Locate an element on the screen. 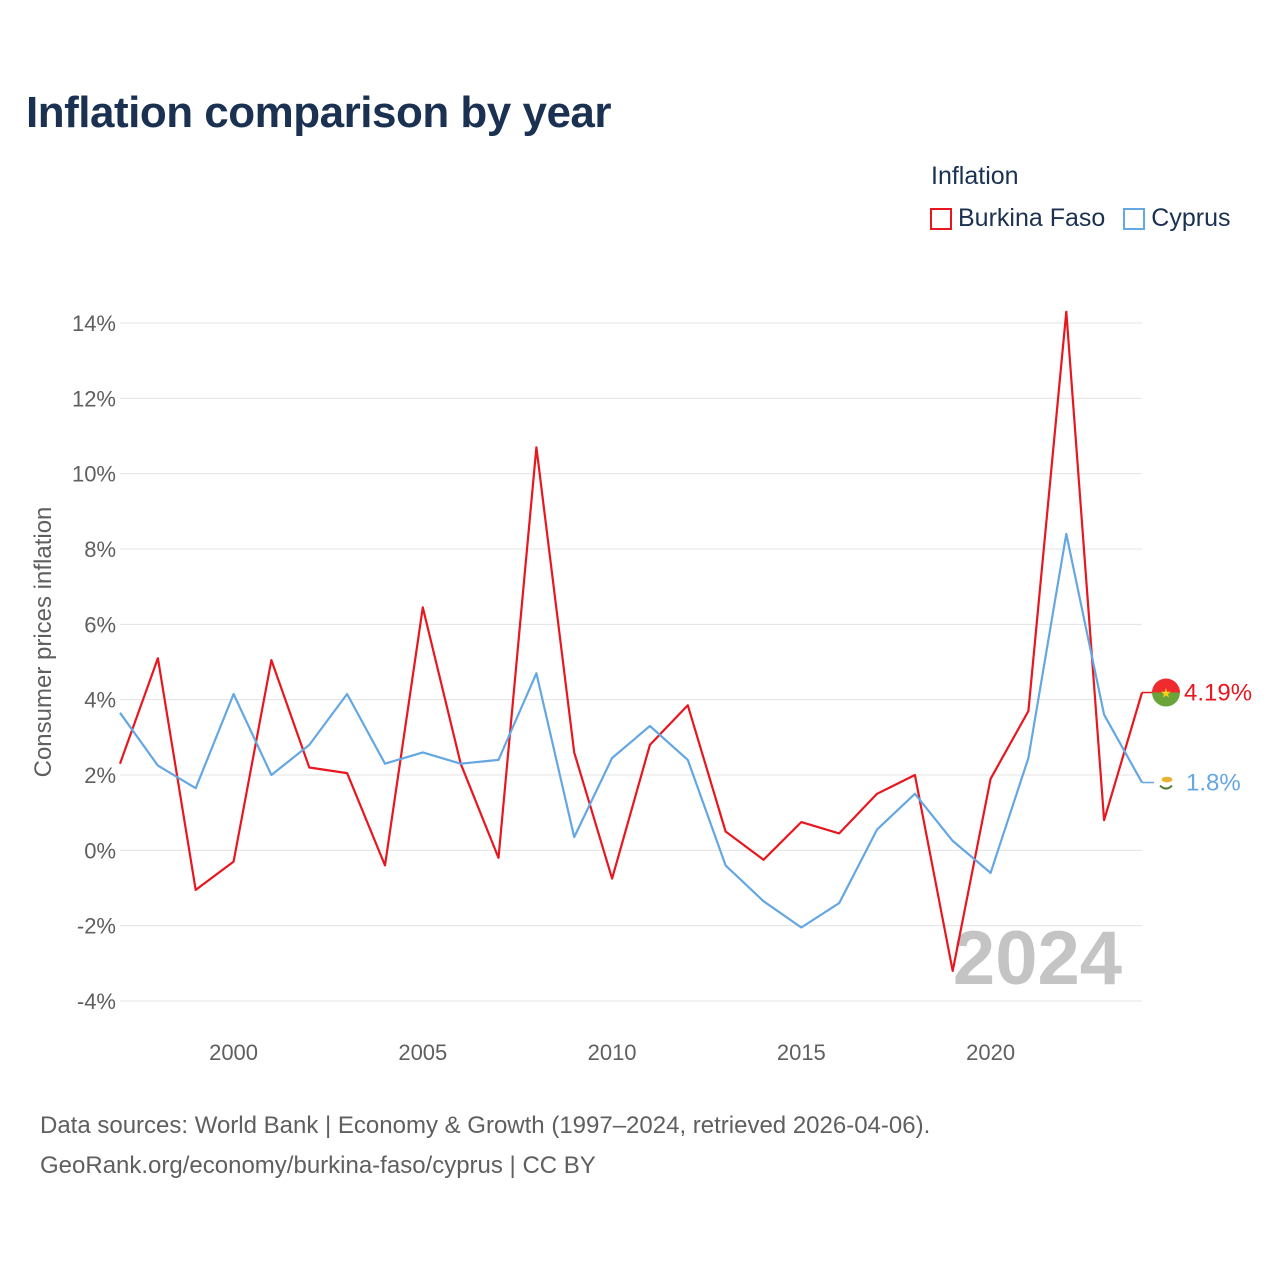 This screenshot has width=1280, height=1280. end-value-label-cyprus: 1.8% is located at coordinates (1213, 783).